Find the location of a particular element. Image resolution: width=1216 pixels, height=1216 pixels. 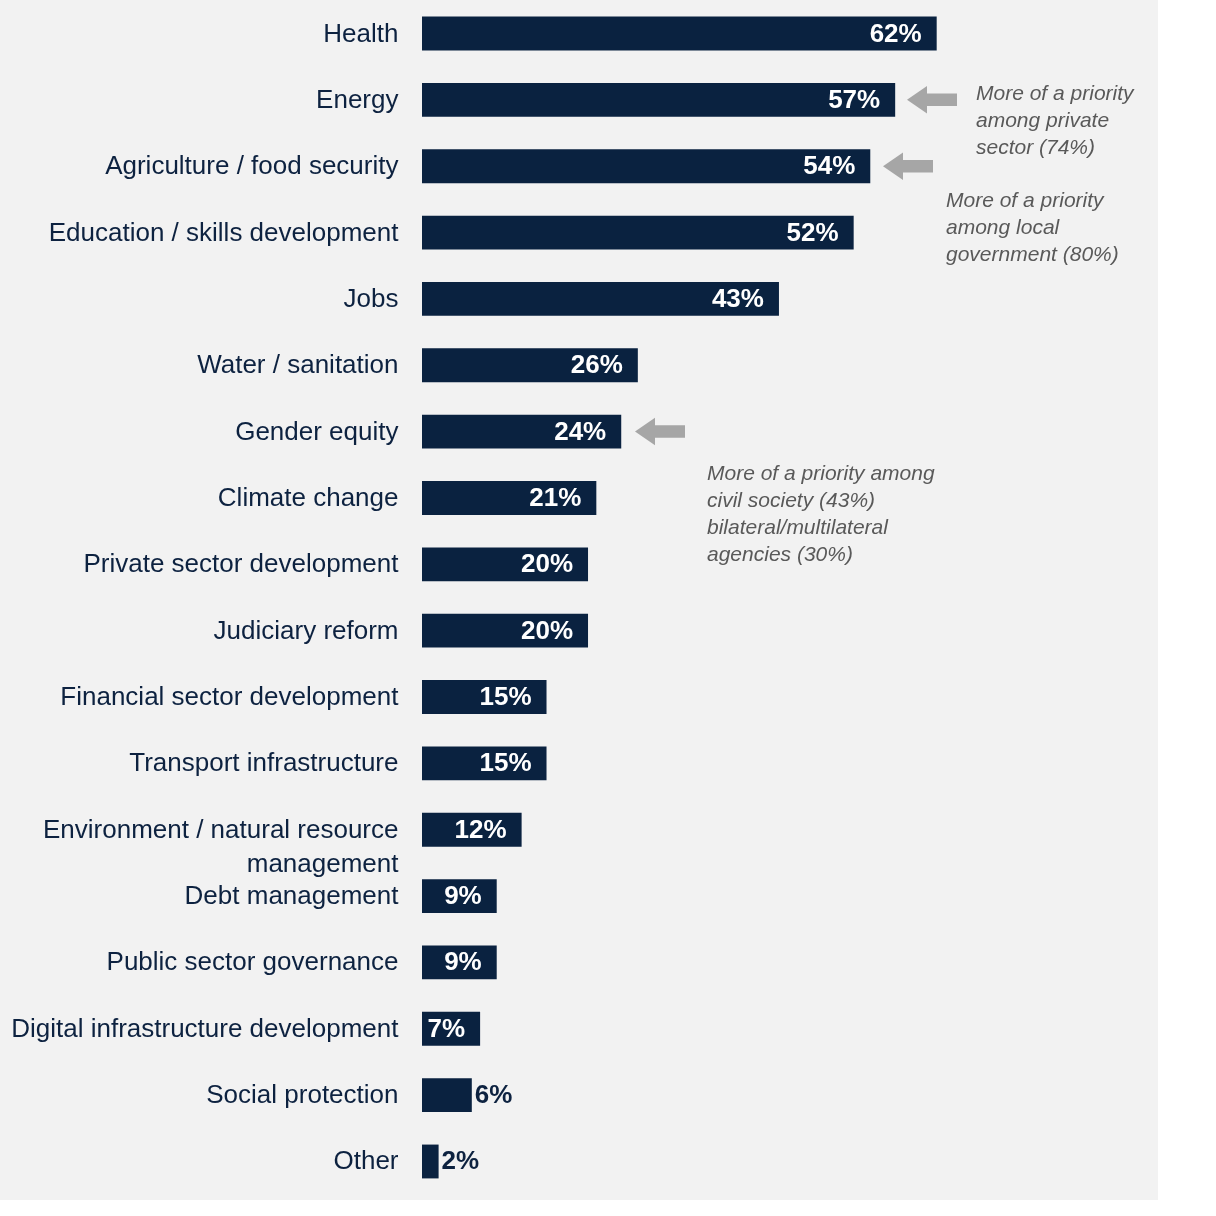

data-label: 57% is located at coordinates (854, 98).